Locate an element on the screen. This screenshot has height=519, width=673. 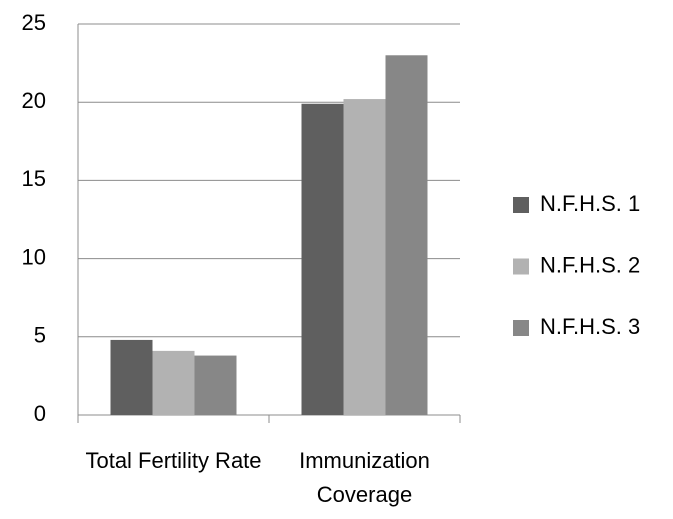
y-tick-label: 10 is located at coordinates (34, 256).